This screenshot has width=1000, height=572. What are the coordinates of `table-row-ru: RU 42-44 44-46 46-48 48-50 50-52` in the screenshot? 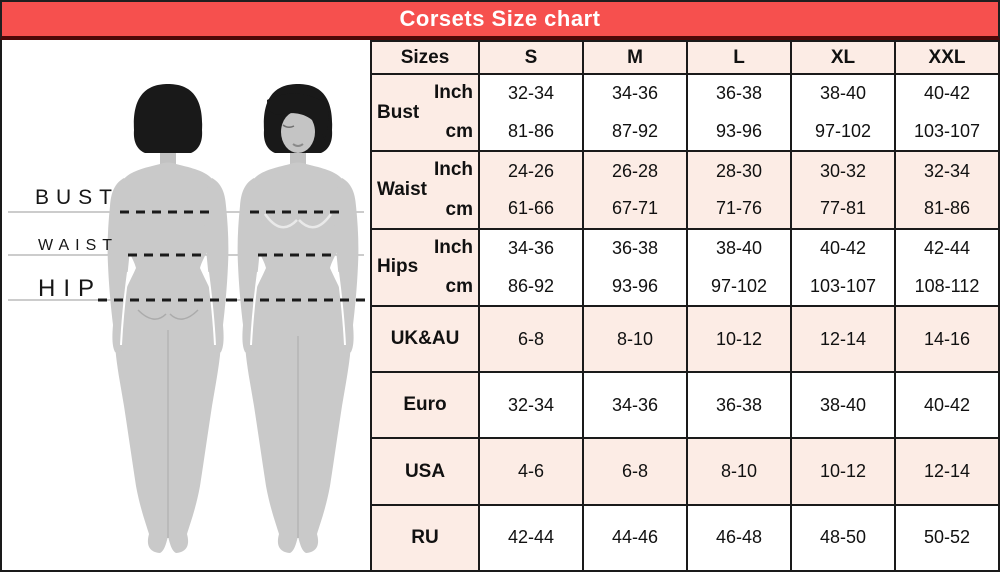 It's located at (685, 537).